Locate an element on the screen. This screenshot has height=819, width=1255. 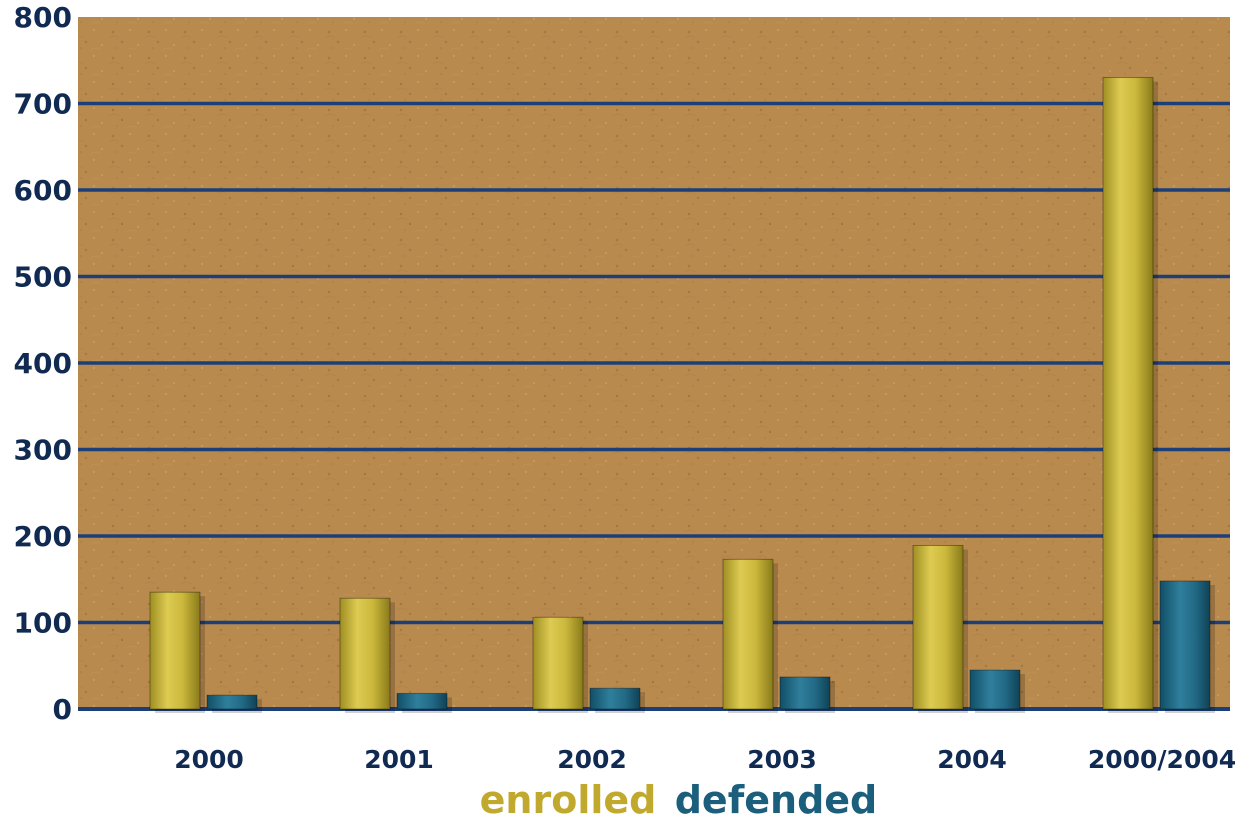
bar-defended-2003 is located at coordinates (805, 693).